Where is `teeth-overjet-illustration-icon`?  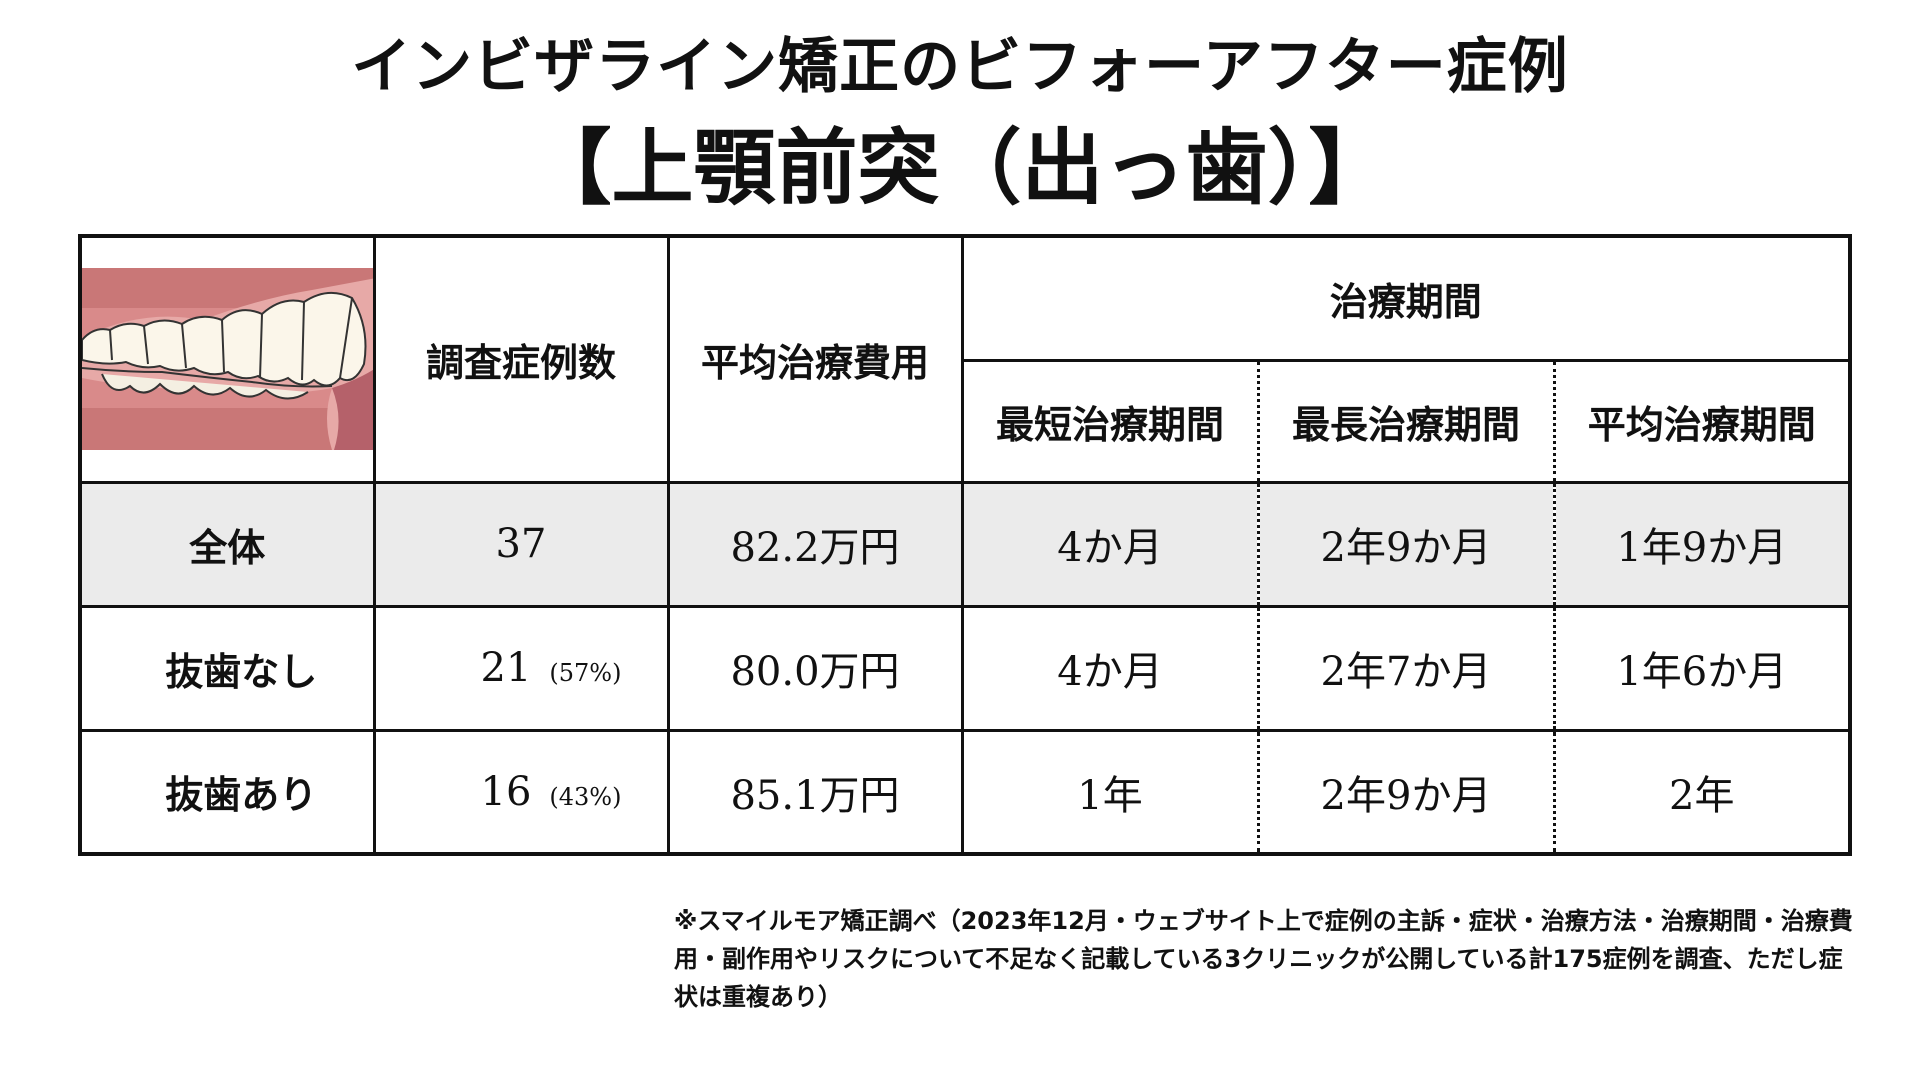
teeth-overjet-illustration-icon is located at coordinates (227, 359).